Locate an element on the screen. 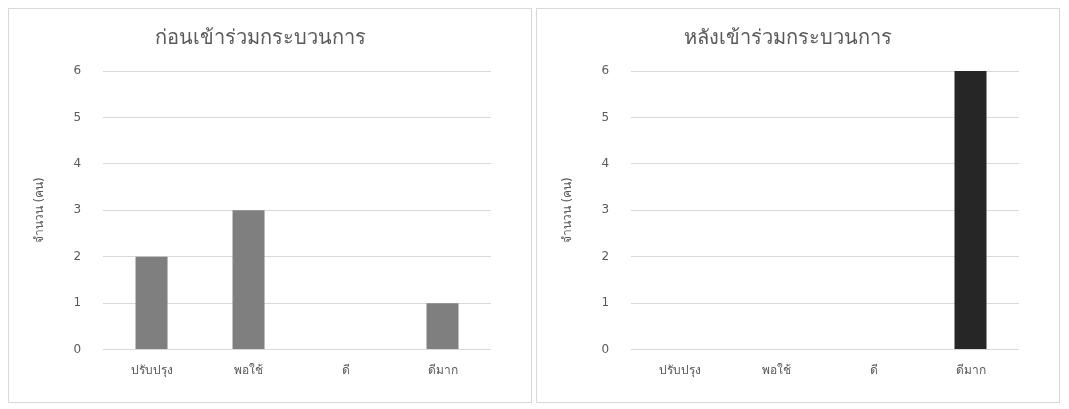  chart-title: หลังเข้าร่วมกระบวนการ is located at coordinates (788, 37).